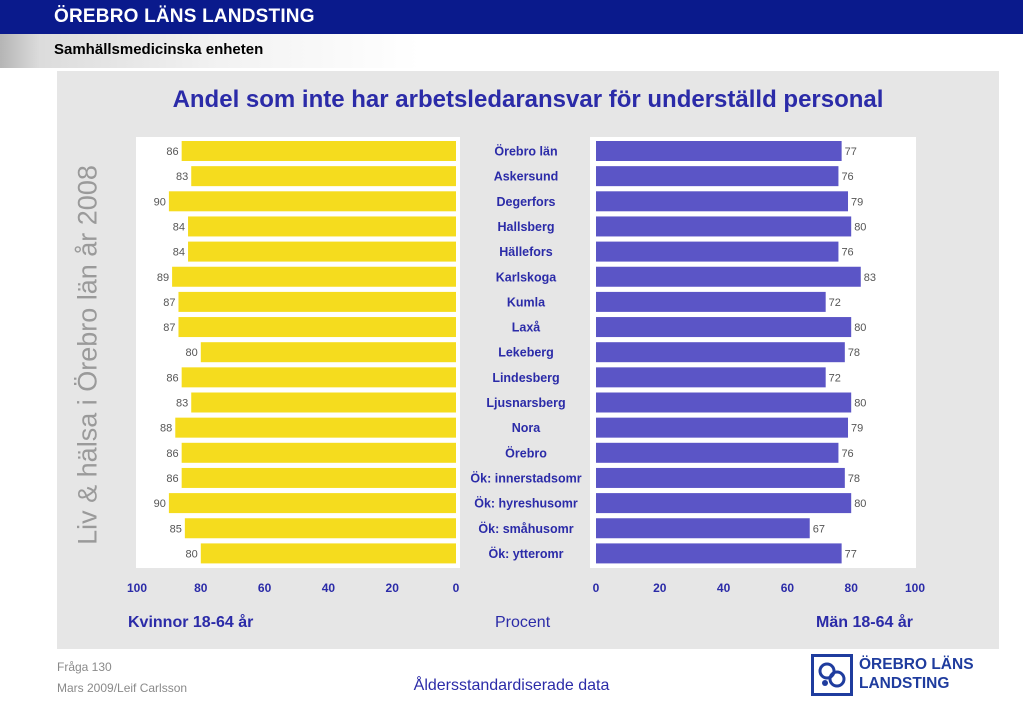 This screenshot has width=1023, height=708. What do you see at coordinates (904, 683) in the screenshot?
I see `logo-text-line2: LANDSTING` at bounding box center [904, 683].